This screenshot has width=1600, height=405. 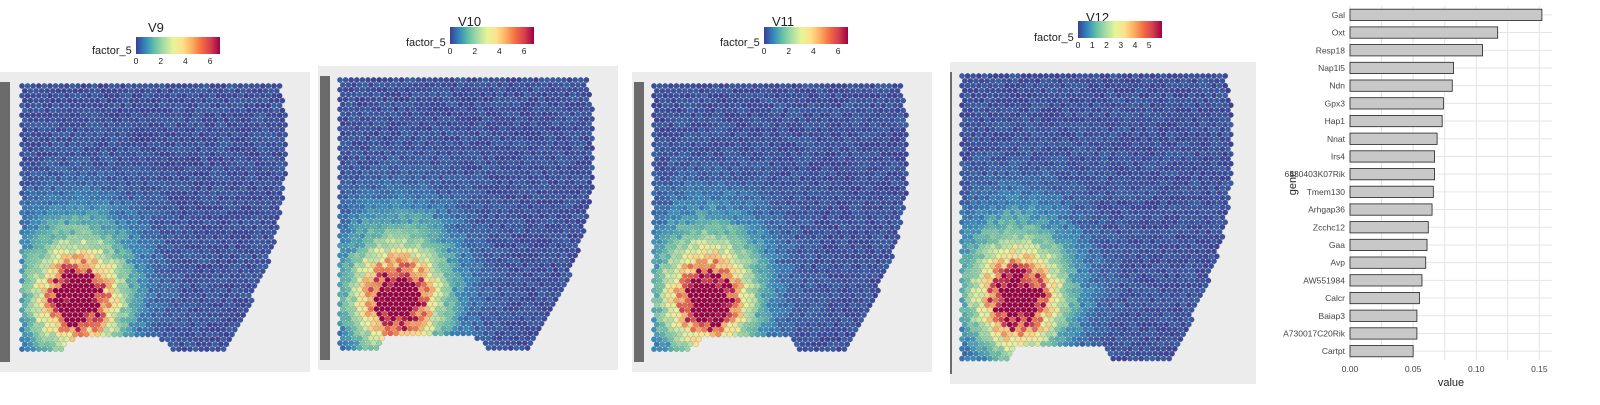 I want to click on bar-Gal, so click(x=1446, y=14).